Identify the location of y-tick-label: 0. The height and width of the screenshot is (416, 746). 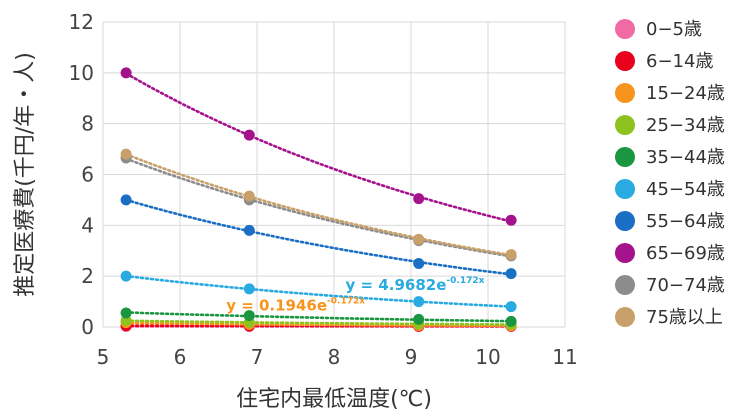
(87, 327).